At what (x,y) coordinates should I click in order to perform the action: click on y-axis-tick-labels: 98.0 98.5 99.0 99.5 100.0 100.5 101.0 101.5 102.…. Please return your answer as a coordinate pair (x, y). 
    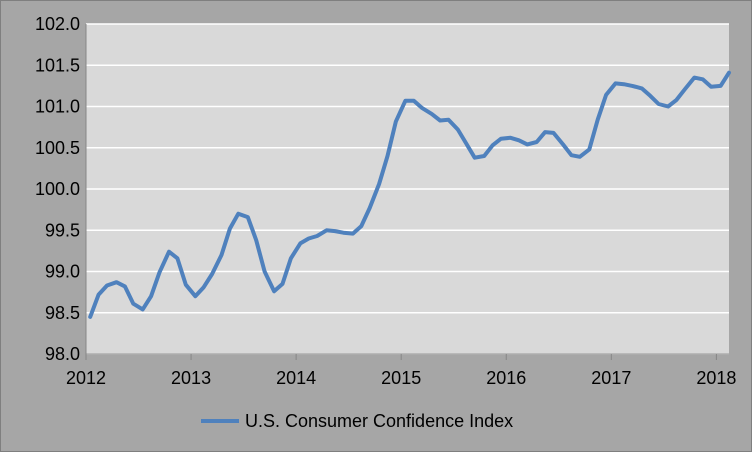
    Looking at the image, I should click on (57, 189).